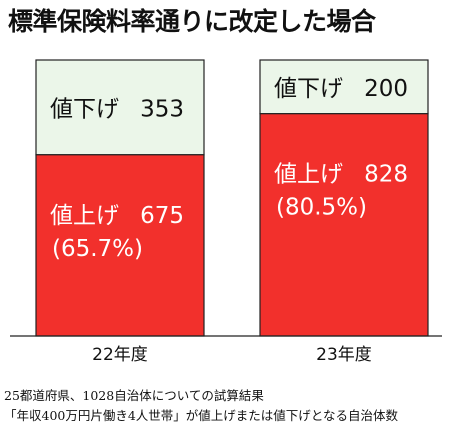  I want to click on decrease-value-22: 353, so click(162, 109).